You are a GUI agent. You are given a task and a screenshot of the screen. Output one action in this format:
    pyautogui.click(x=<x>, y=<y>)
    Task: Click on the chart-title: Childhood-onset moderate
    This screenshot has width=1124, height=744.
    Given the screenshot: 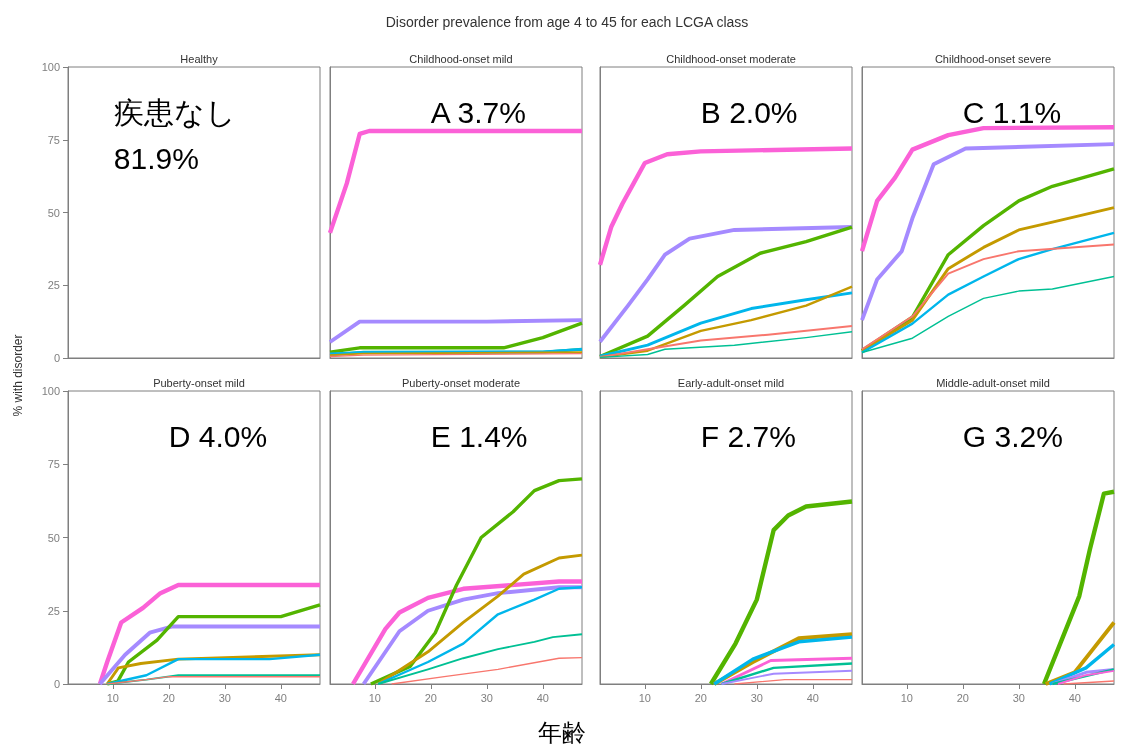 What is the action you would take?
    pyautogui.click(x=731, y=58)
    